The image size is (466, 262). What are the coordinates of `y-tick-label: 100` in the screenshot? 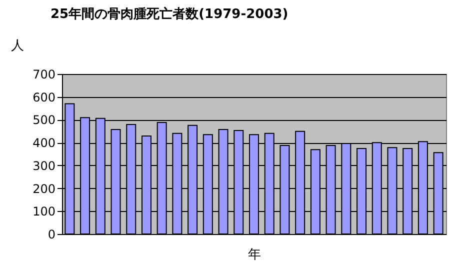 It's located at (44, 211).